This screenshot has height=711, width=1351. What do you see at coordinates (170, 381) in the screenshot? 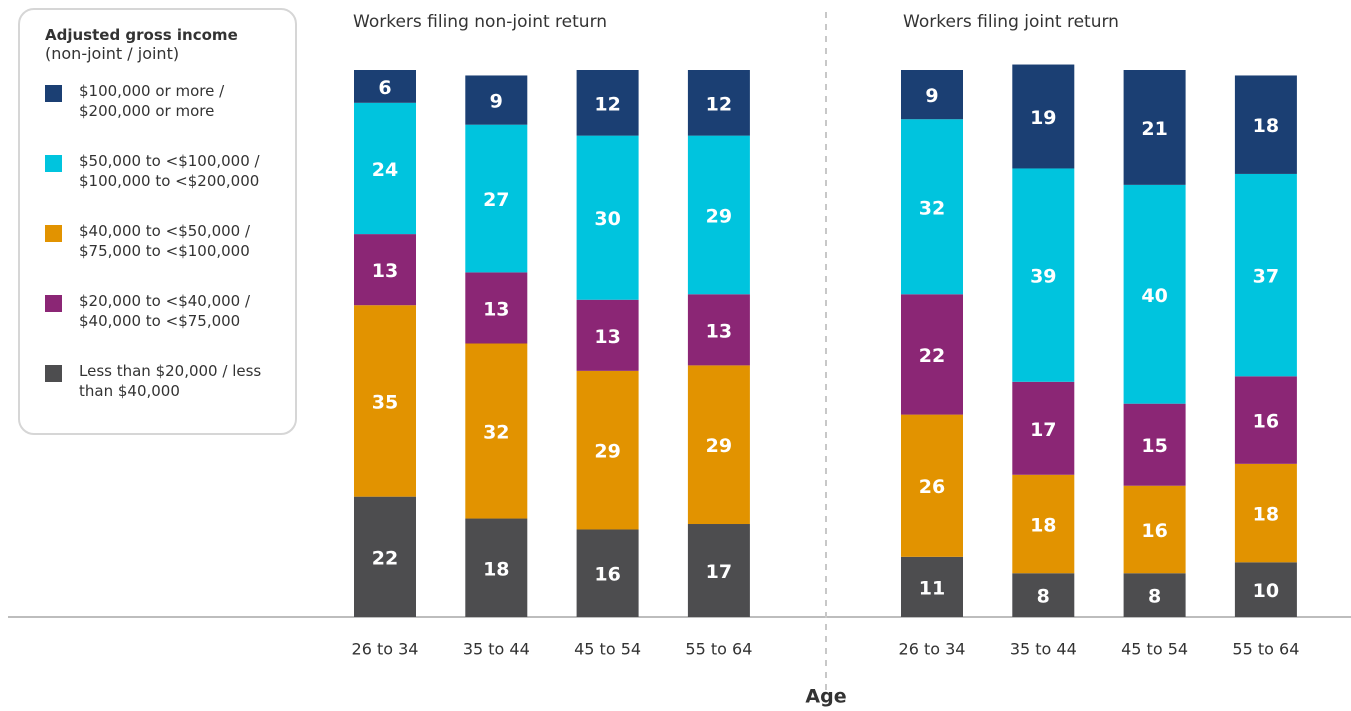
I see `legend-label: Less than $20,000 / less than $40,000` at bounding box center [170, 381].